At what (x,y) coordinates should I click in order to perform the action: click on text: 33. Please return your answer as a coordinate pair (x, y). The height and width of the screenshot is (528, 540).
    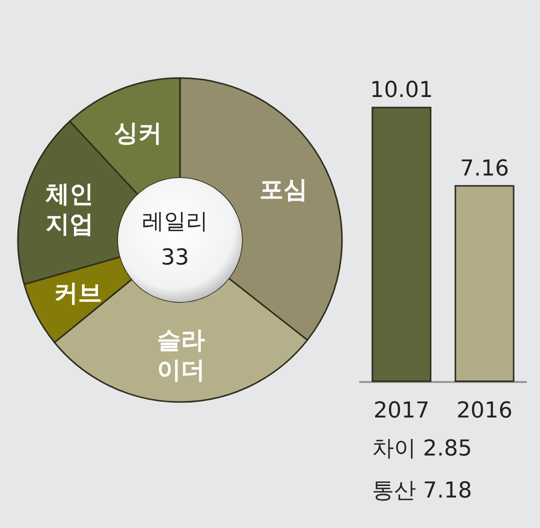
    Looking at the image, I should click on (175, 258).